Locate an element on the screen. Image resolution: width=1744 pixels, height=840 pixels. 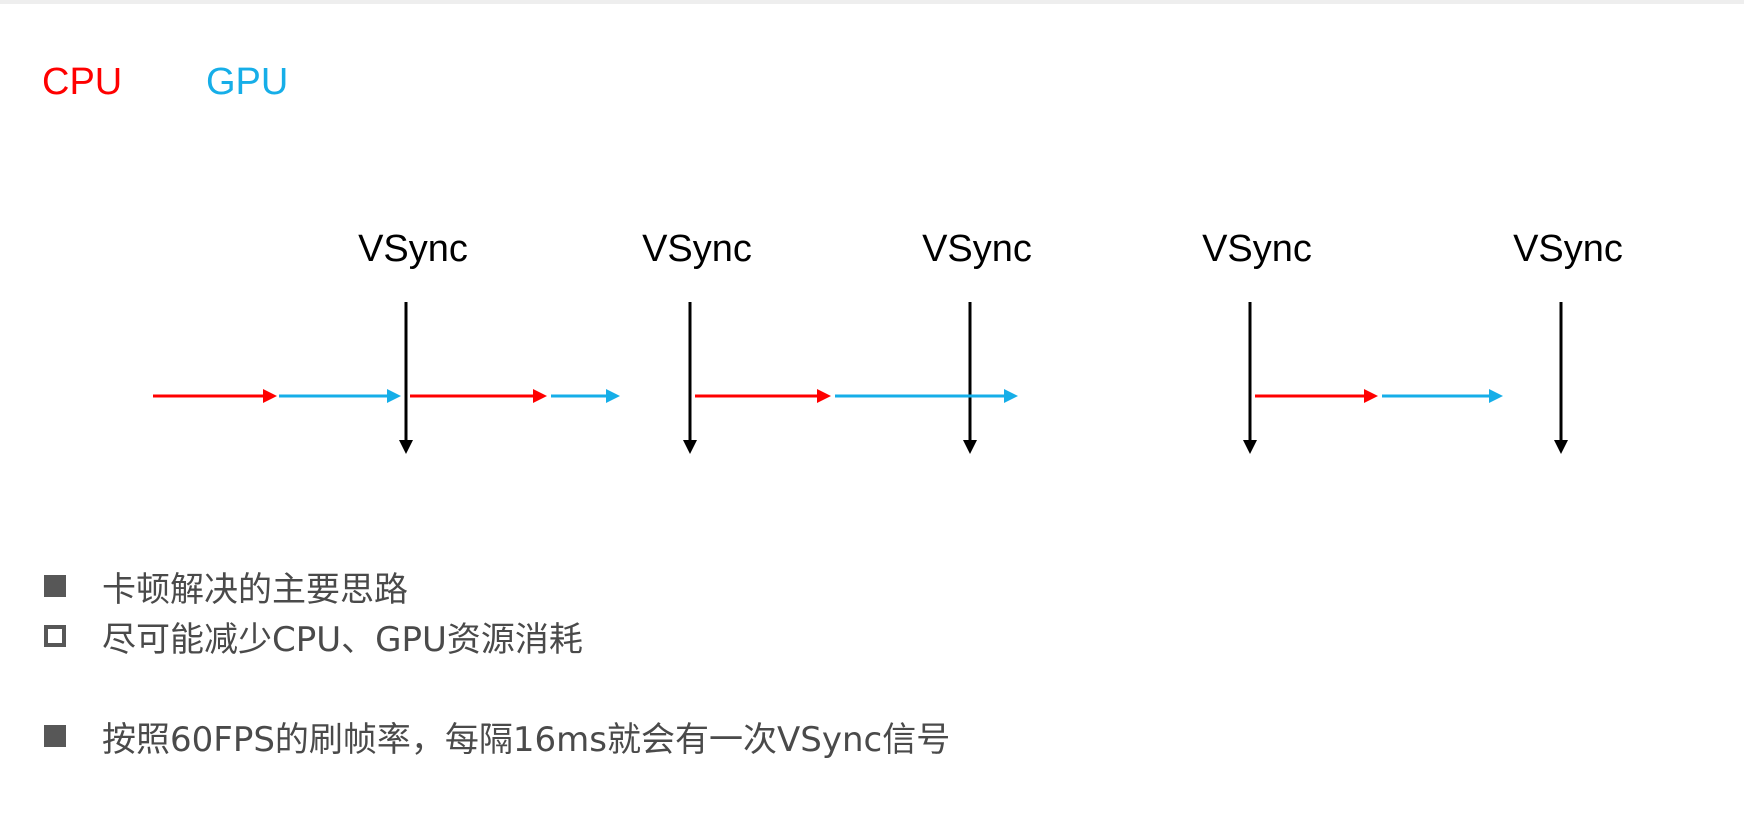
bullet-item-1: 卡顿解决的主要思路 is located at coordinates (226, 587).